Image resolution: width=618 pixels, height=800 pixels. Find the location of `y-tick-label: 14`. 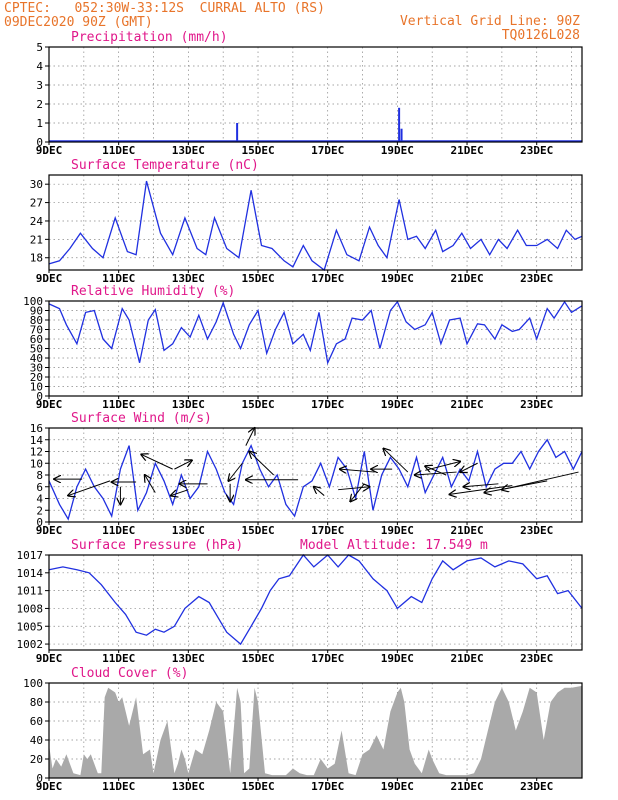

y-tick-label: 14 is located at coordinates (37, 440).